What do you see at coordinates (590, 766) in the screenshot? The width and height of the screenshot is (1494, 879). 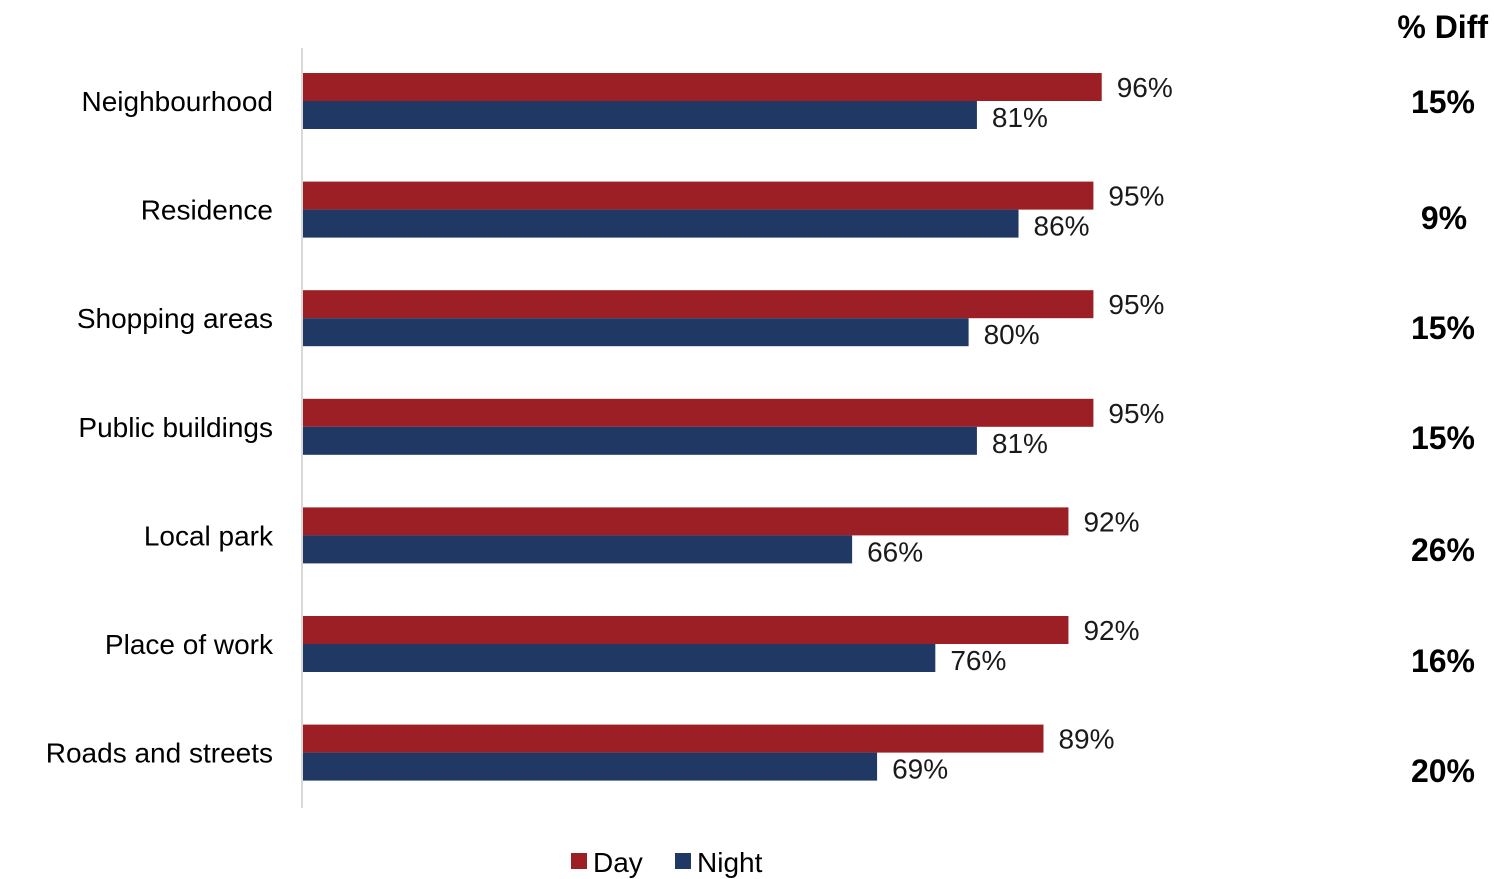 I see `bar-night-roads-and-streets` at bounding box center [590, 766].